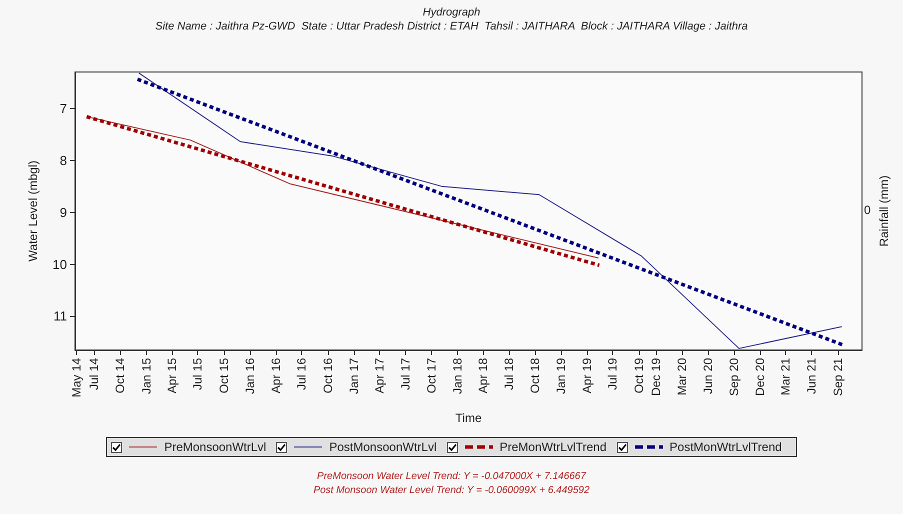 This screenshot has height=514, width=903. I want to click on chart-subtitle: Site Name : Jaithra Pz-GWD State : Uttar Pradesh District : ETAH Tahsil : JAITHARA Block : JAITHARA Village : Jaithra, so click(451, 26).